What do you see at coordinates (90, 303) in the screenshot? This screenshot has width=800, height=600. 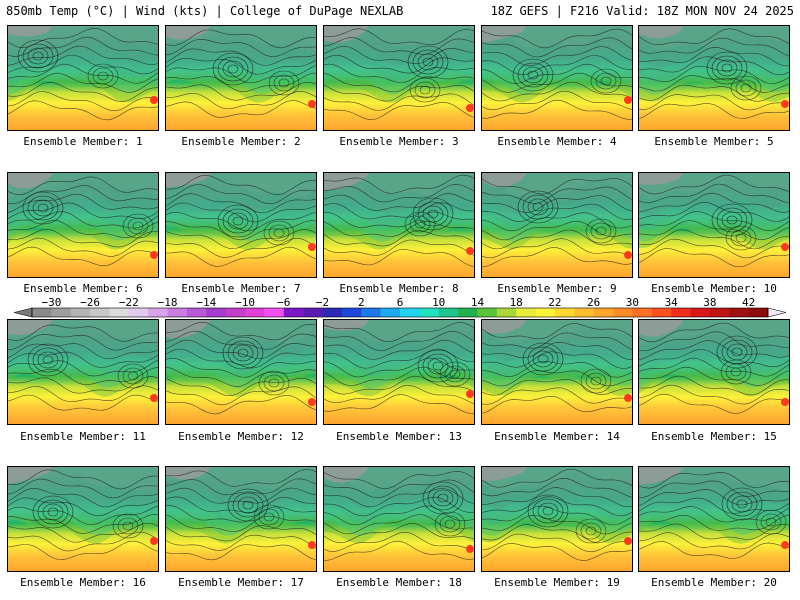 I see `colorbar-tick-label: −26` at bounding box center [90, 303].